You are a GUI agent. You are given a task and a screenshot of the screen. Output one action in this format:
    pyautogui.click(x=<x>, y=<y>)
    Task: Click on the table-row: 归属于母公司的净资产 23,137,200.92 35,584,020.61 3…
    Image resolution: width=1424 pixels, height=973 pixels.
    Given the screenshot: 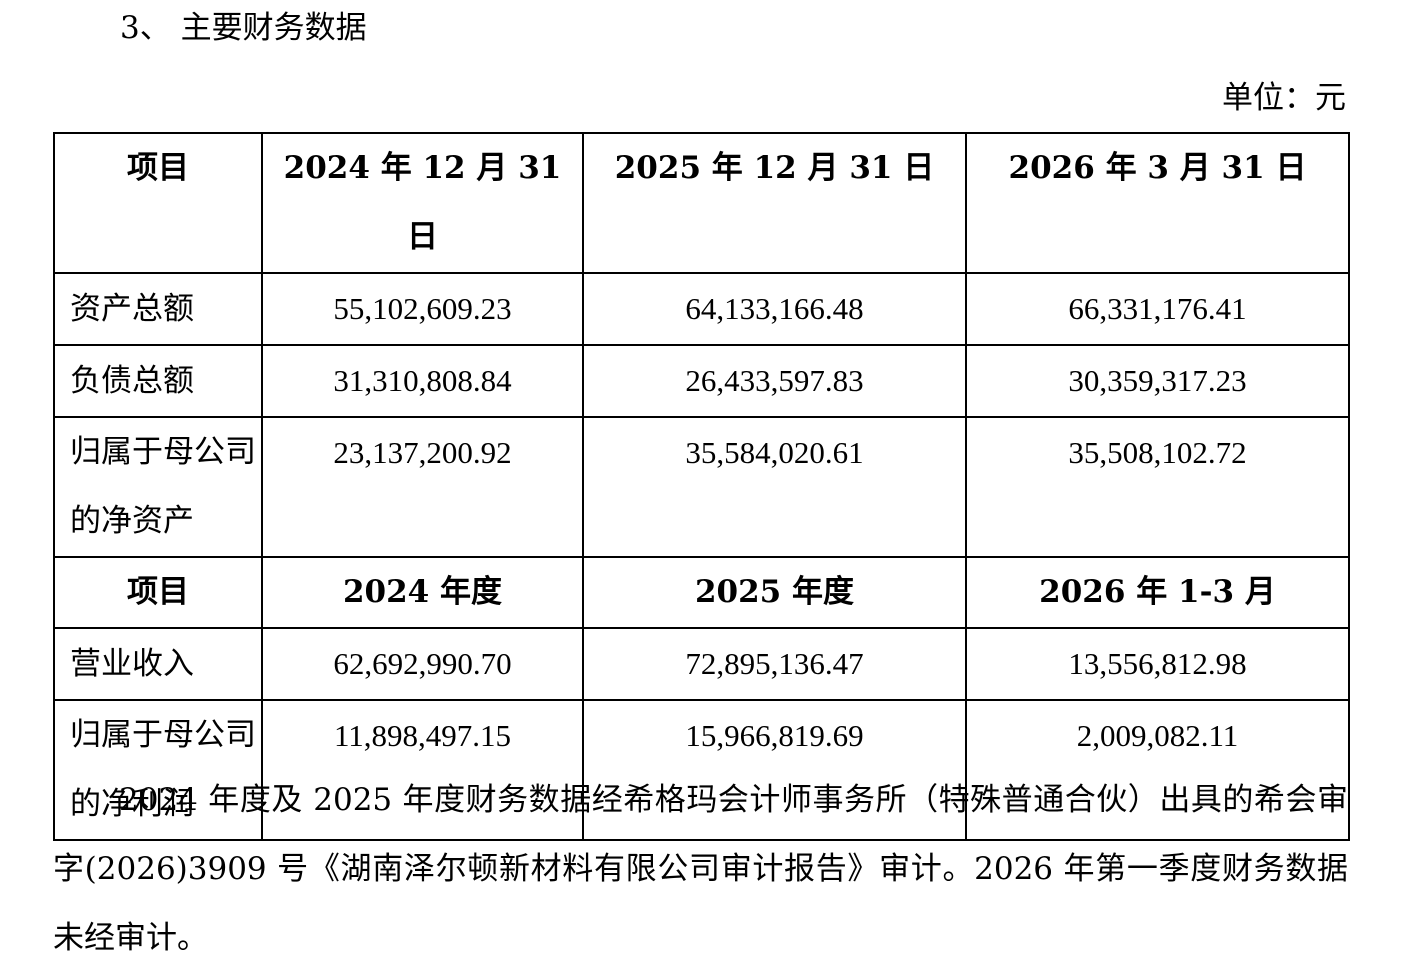 What is the action you would take?
    pyautogui.click(x=701, y=487)
    